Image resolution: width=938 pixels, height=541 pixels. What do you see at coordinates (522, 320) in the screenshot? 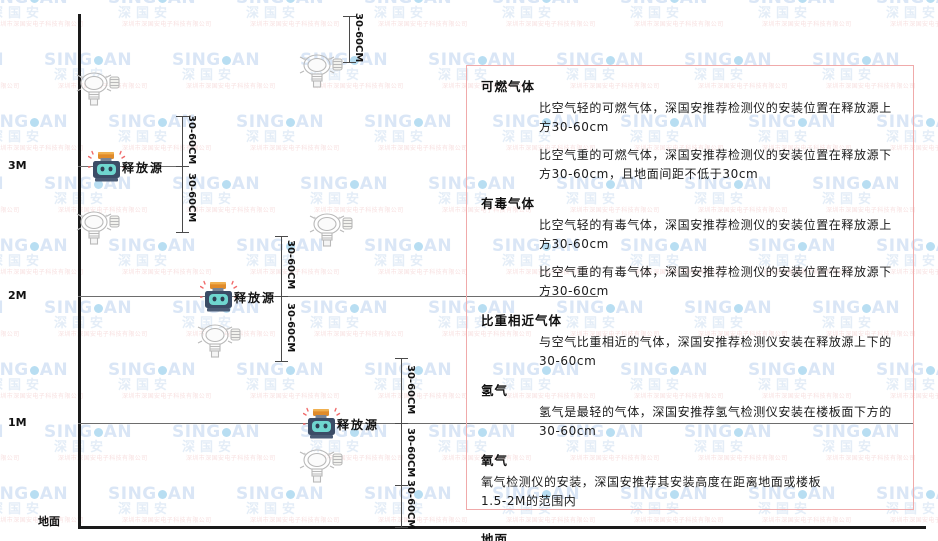
I see `section-heading: 比重相近气体` at bounding box center [522, 320].